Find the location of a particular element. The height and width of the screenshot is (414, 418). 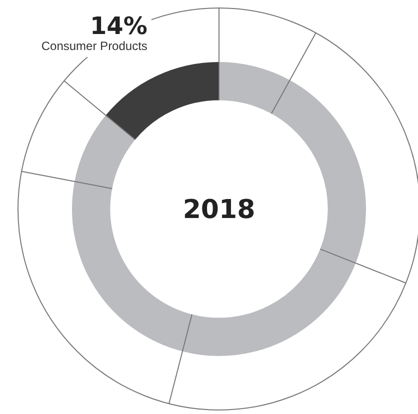

text: 2018 is located at coordinates (219, 209).